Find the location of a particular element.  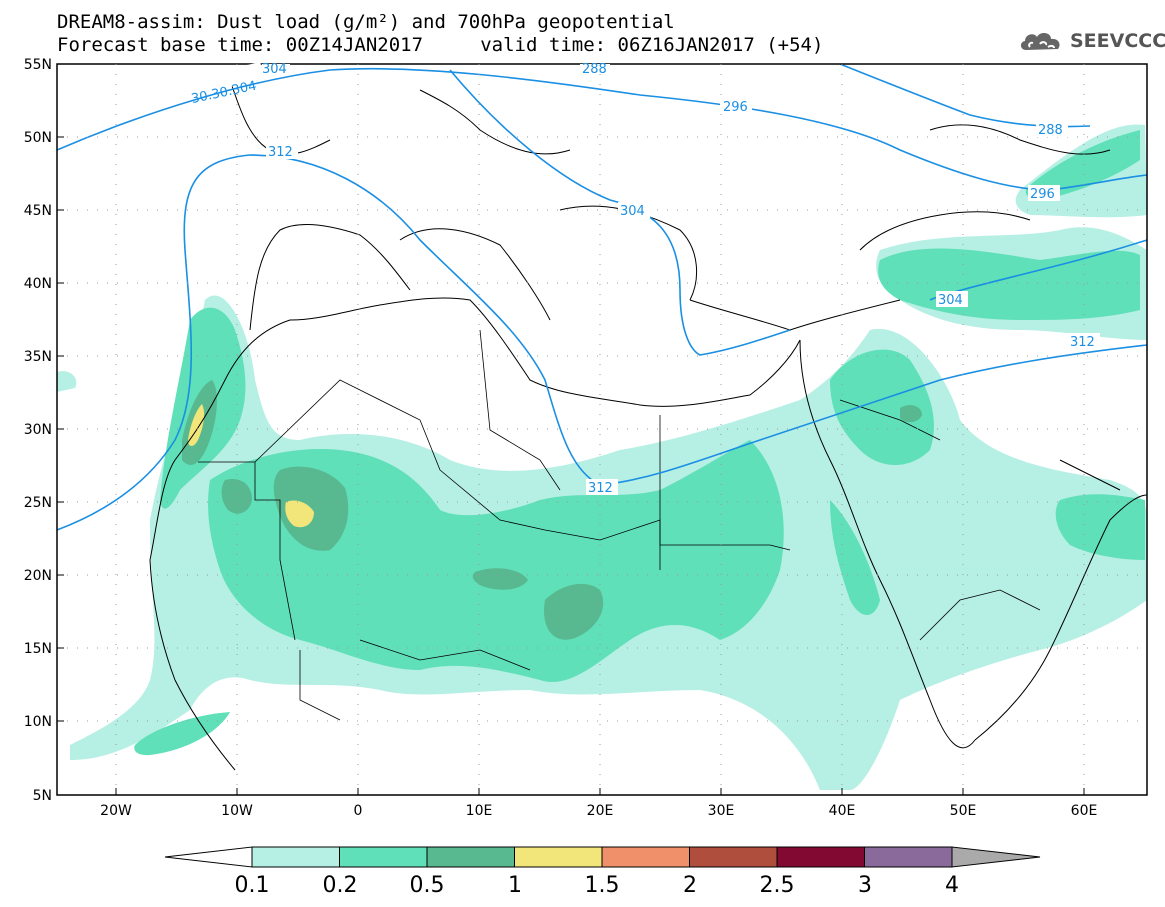

lon-label: 40E is located at coordinates (842, 811).